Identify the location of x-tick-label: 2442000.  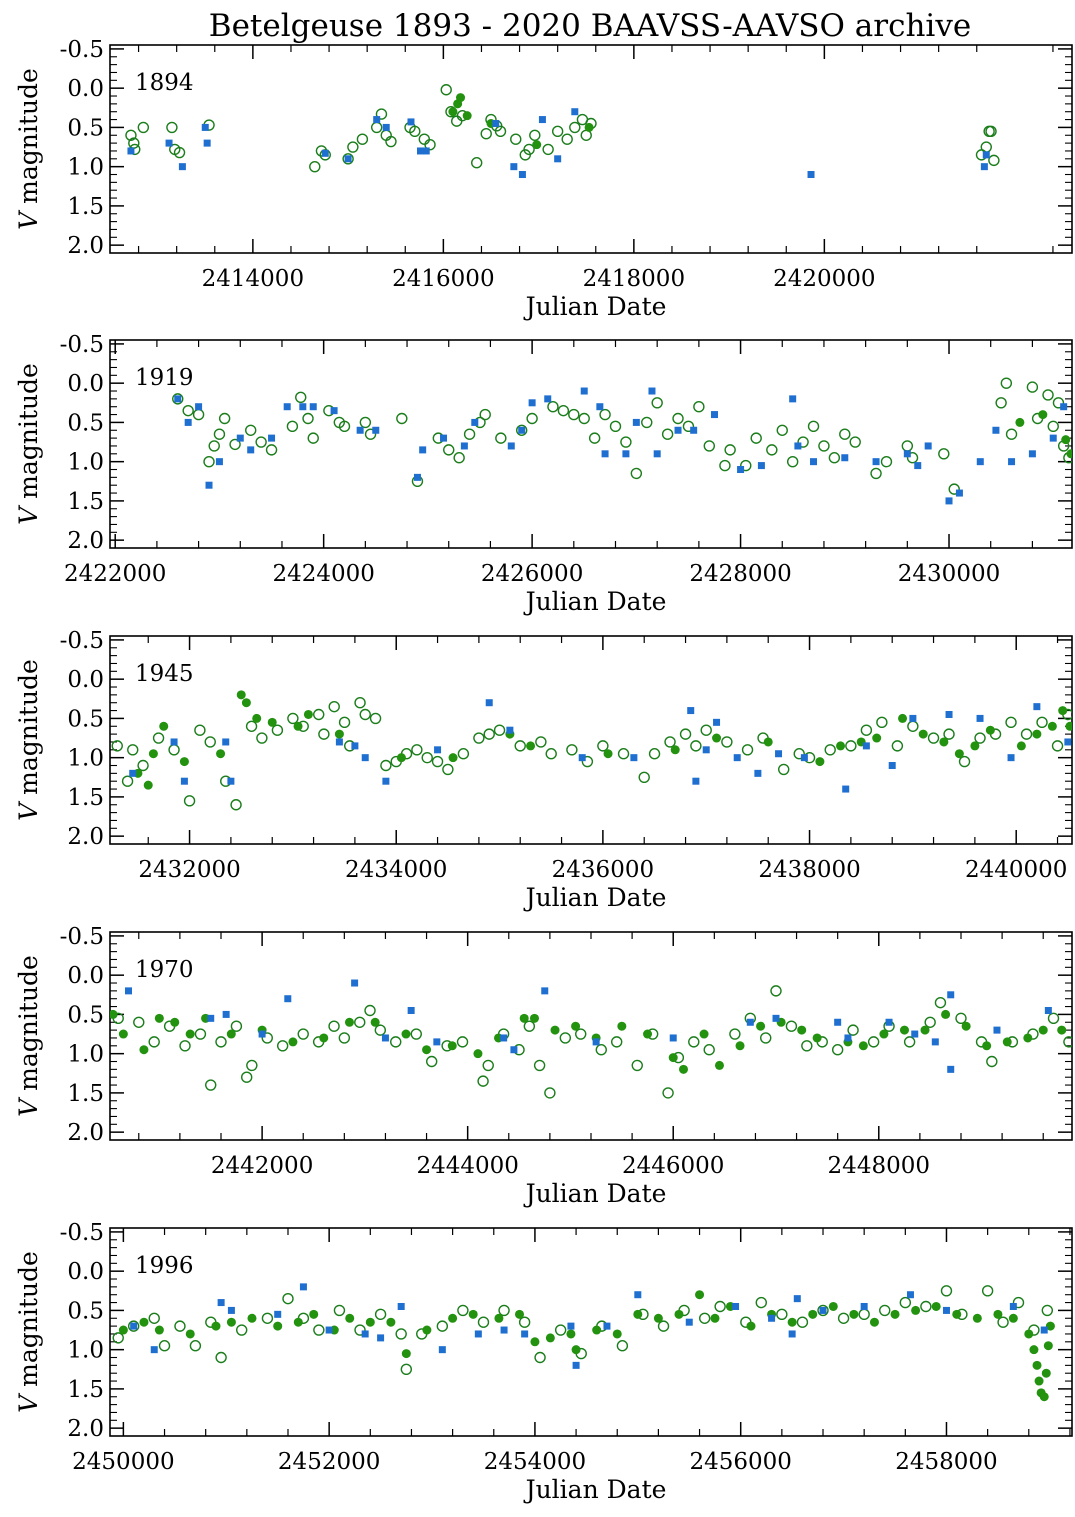
(262, 1166).